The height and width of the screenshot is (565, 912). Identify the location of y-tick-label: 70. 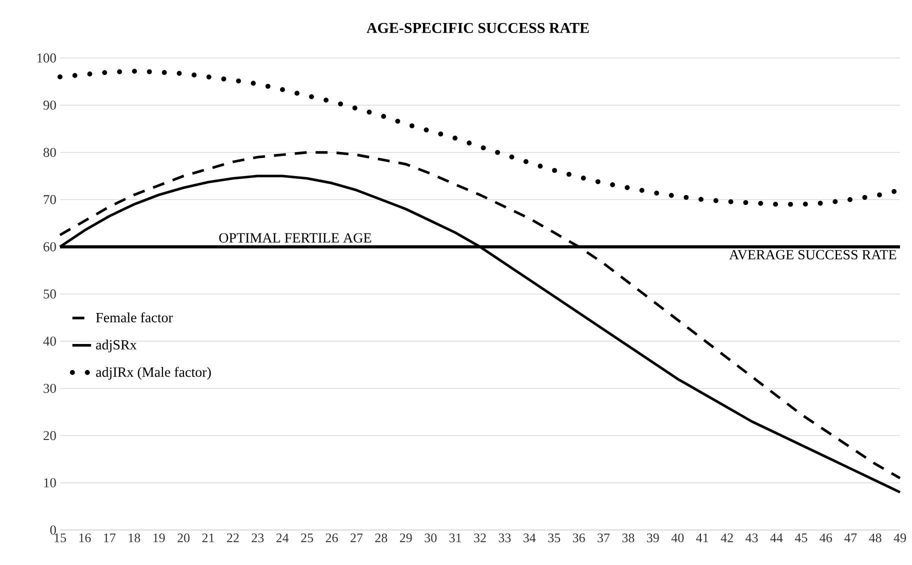
(50, 199).